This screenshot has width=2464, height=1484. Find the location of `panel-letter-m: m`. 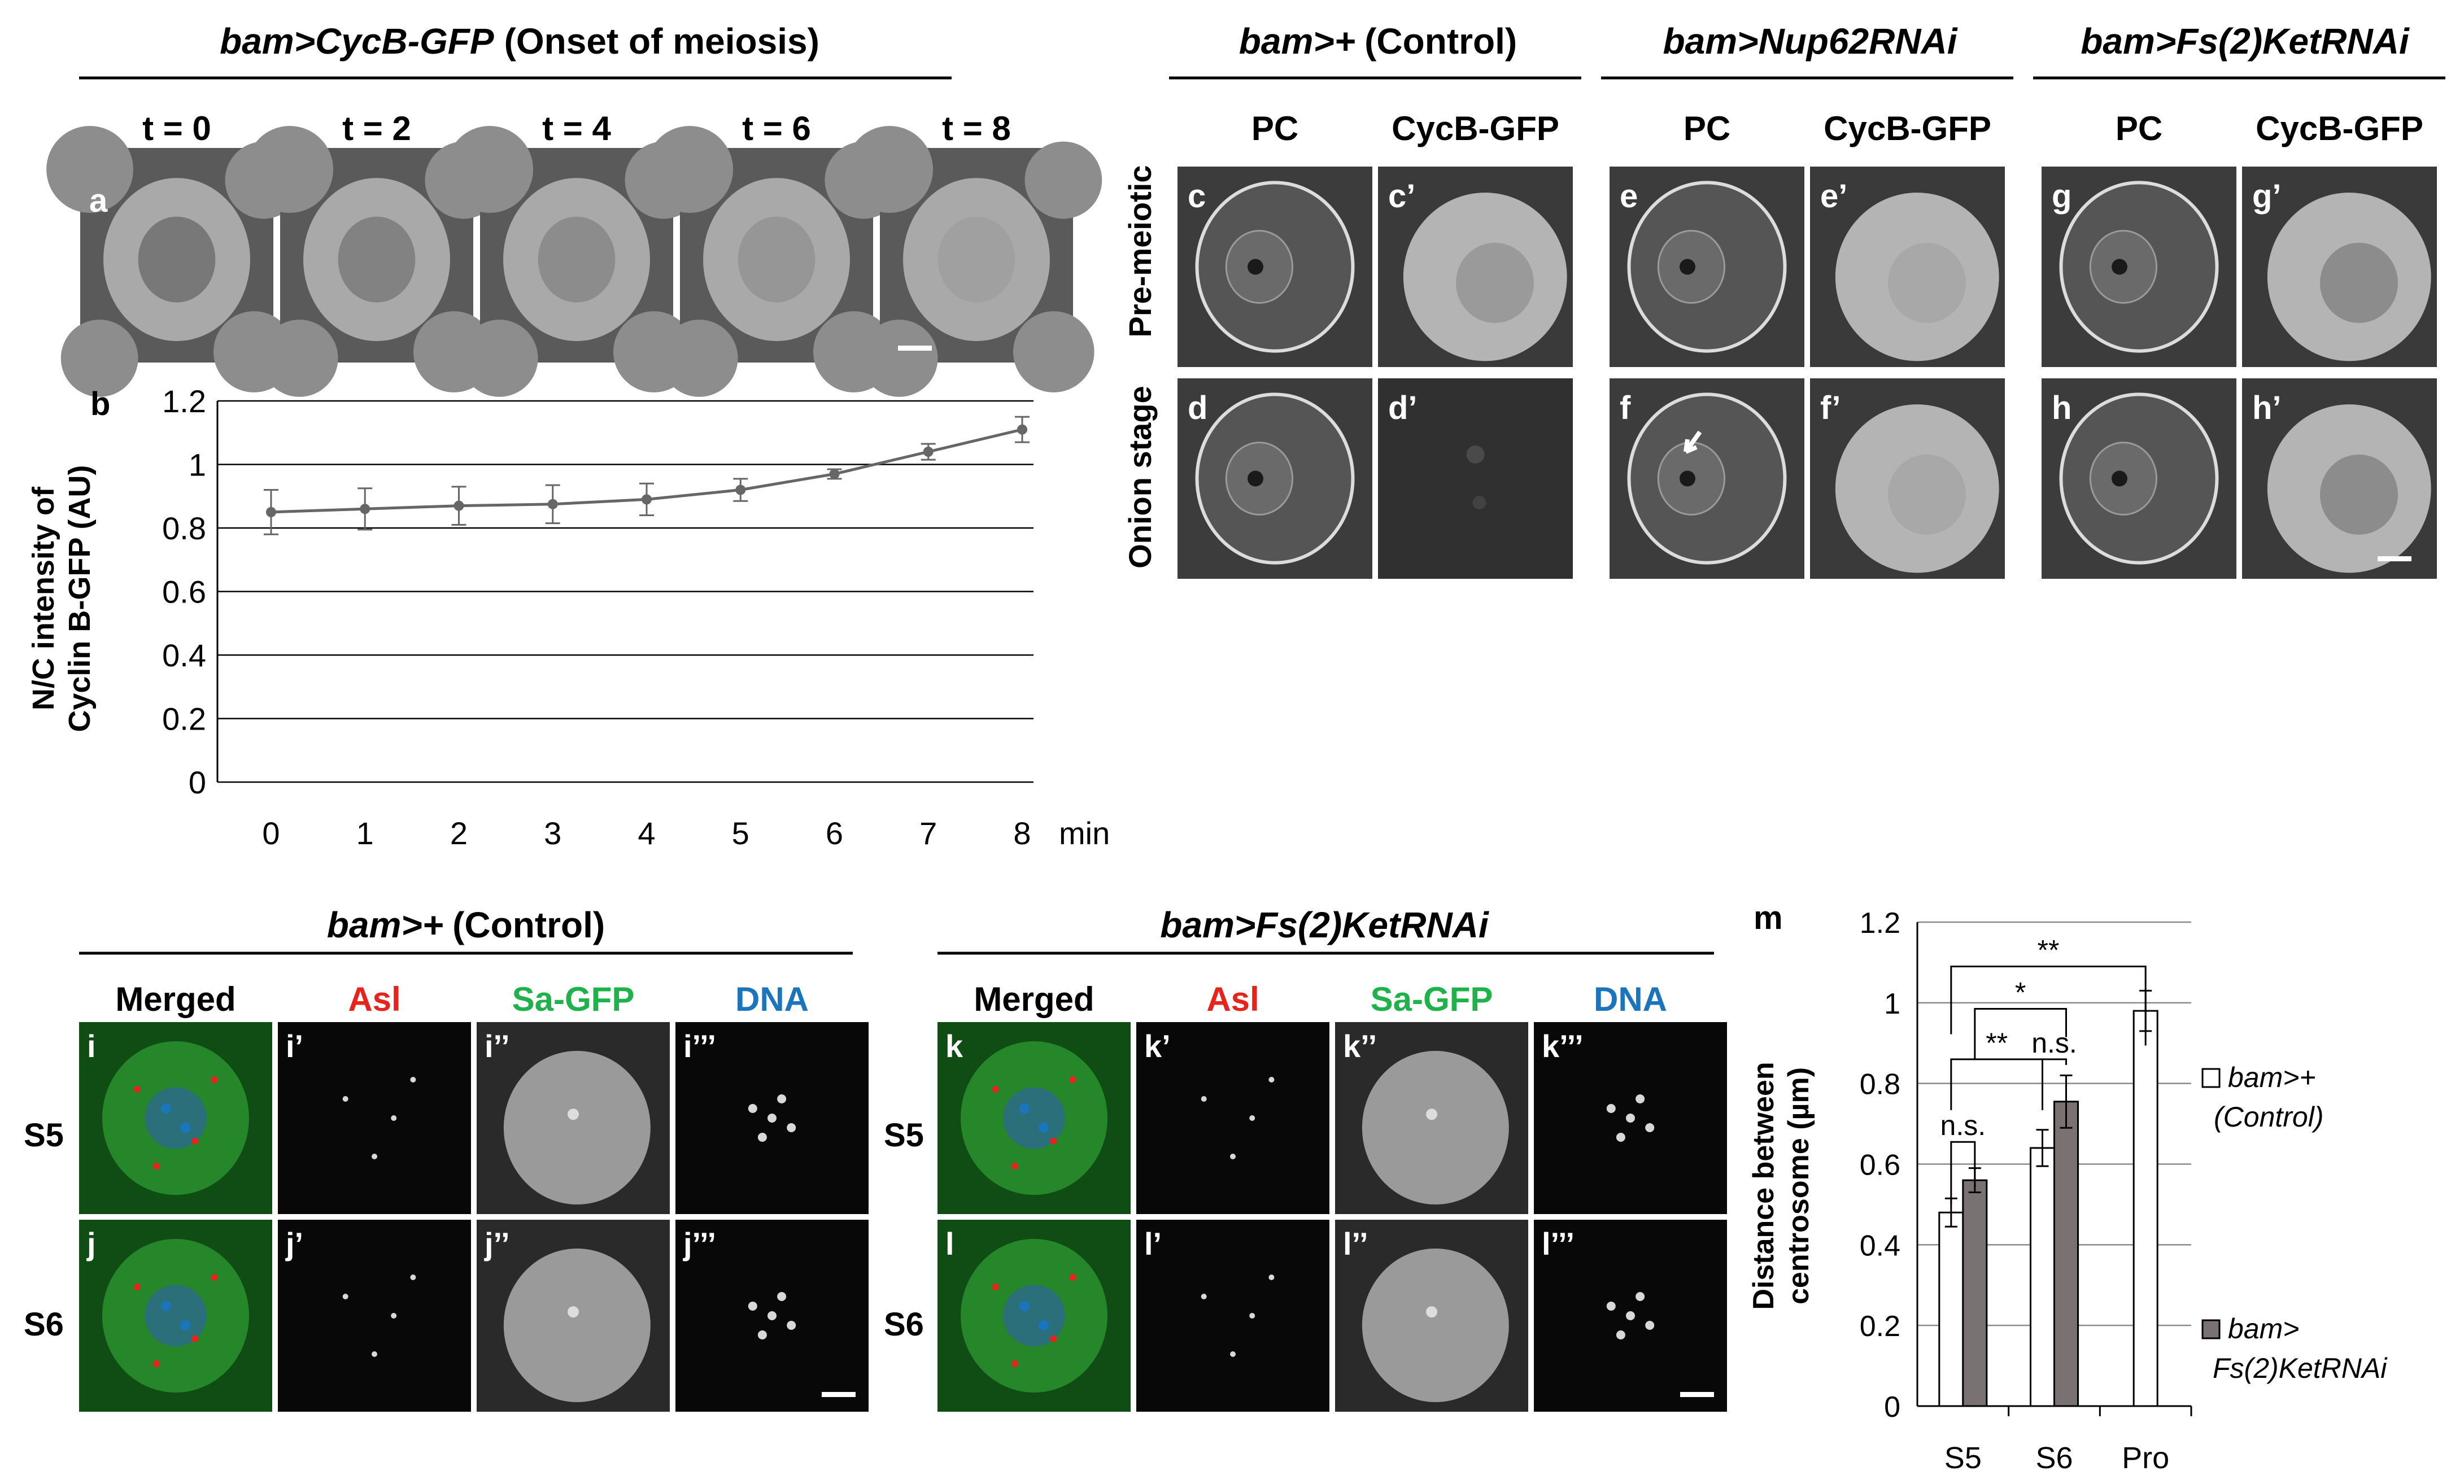

panel-letter-m: m is located at coordinates (1769, 918).